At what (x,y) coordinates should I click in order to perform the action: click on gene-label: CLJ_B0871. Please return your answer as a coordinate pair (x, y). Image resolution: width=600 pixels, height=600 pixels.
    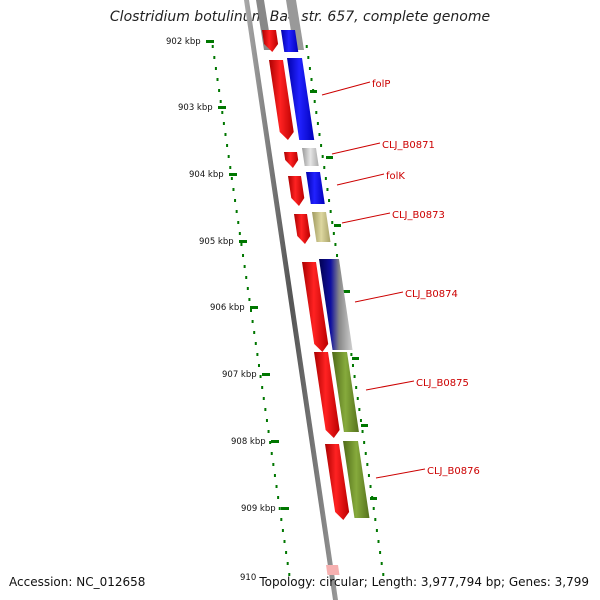
    Looking at the image, I should click on (408, 145).